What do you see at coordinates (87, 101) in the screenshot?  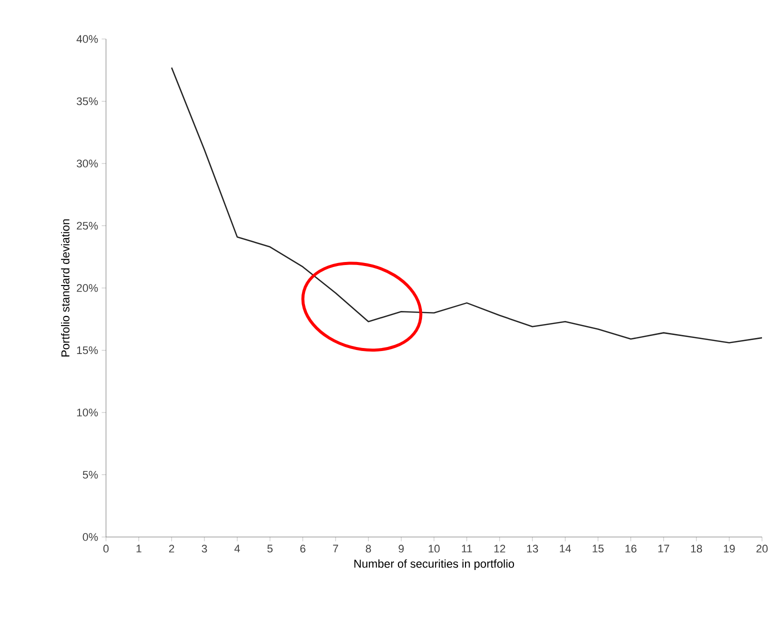 I see `y-tick-label: 35%` at bounding box center [87, 101].